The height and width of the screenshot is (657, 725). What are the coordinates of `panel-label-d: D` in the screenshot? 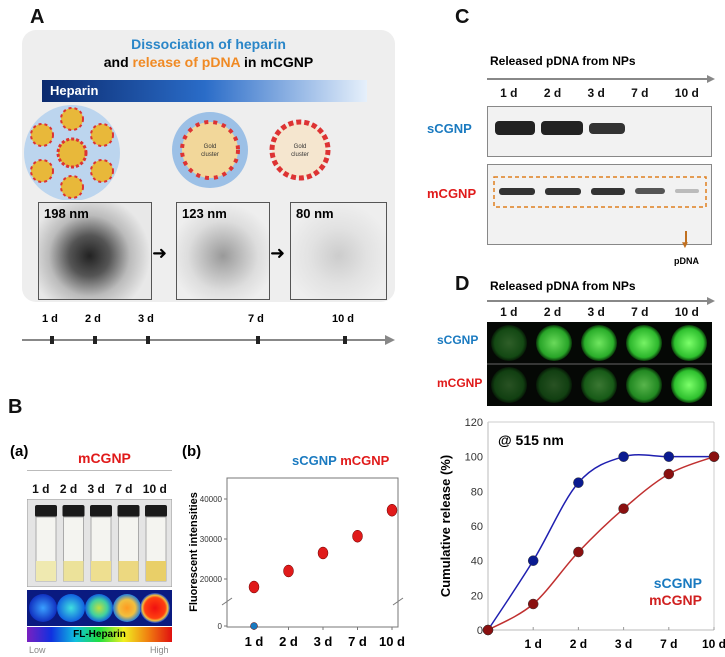 It's located at (462, 284).